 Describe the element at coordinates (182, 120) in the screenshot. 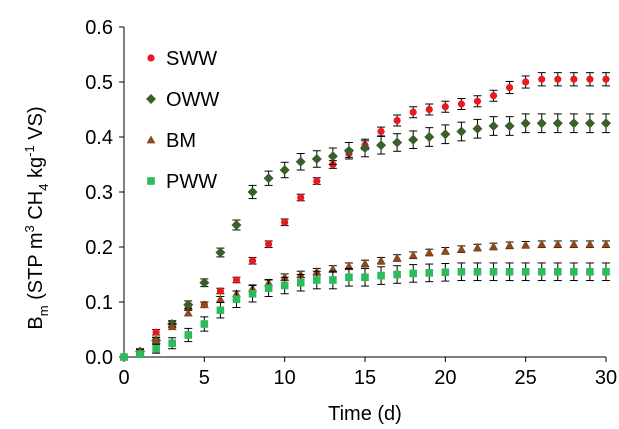

I see `legend: SWW OWW BM PWW` at that location.